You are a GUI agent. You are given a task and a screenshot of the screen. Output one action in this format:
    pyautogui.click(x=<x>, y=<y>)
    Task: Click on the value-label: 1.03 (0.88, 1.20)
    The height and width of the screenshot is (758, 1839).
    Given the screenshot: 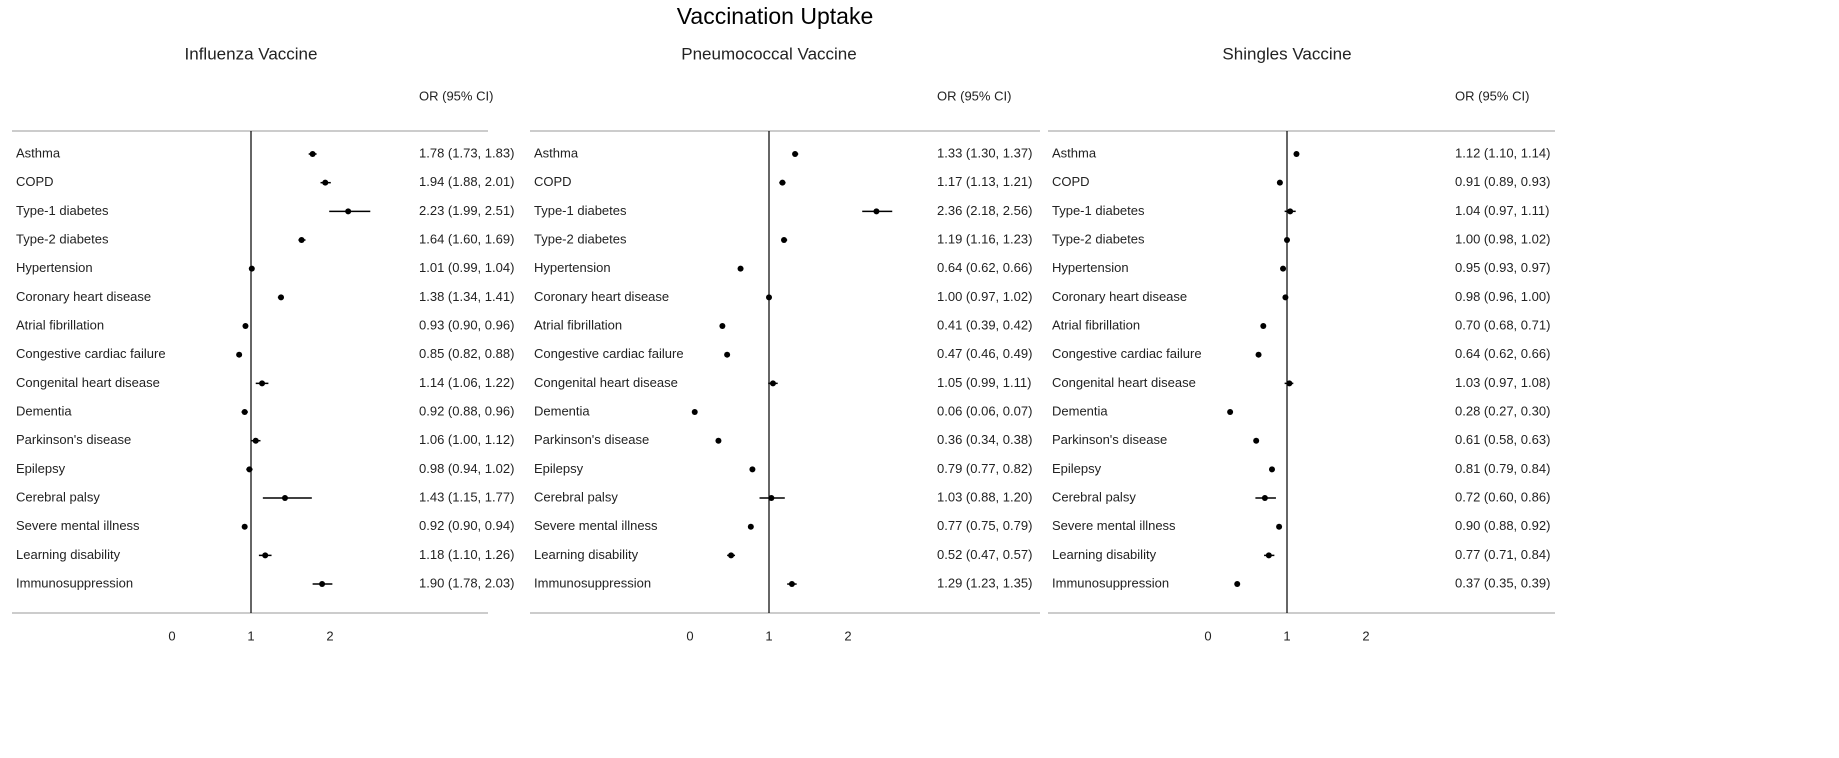 What is the action you would take?
    pyautogui.click(x=984, y=496)
    